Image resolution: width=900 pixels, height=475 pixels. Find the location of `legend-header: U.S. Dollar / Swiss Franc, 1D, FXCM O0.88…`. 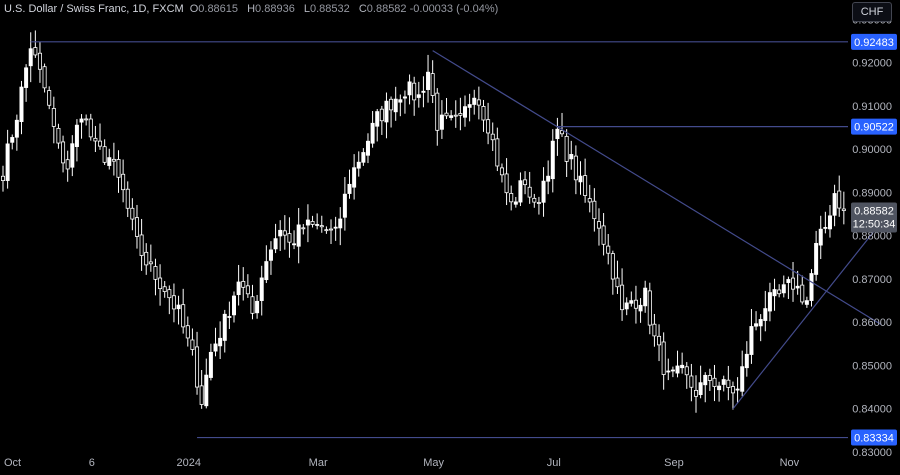

legend-header: U.S. Dollar / Swiss Franc, 1D, FXCM O0.88… is located at coordinates (251, 9).